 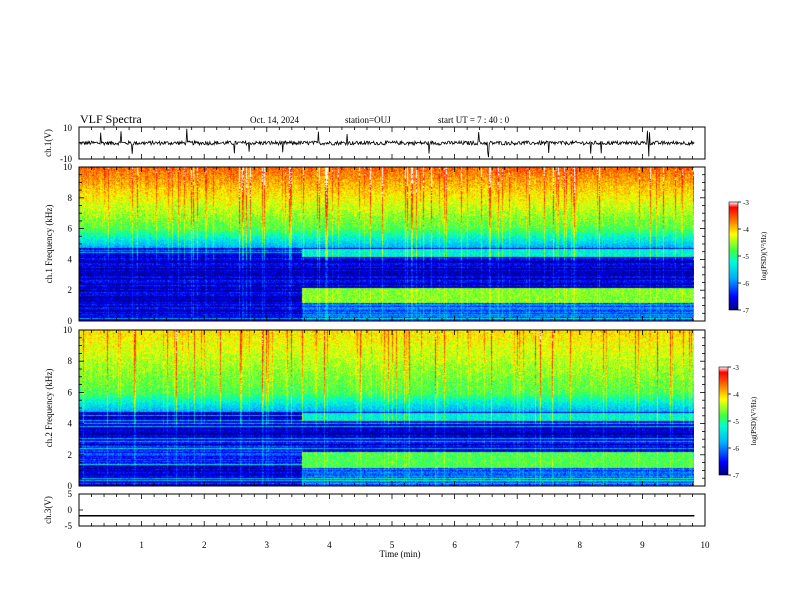 I want to click on start-ut-label: start UT = 7 : 40 : 0, so click(x=474, y=120).